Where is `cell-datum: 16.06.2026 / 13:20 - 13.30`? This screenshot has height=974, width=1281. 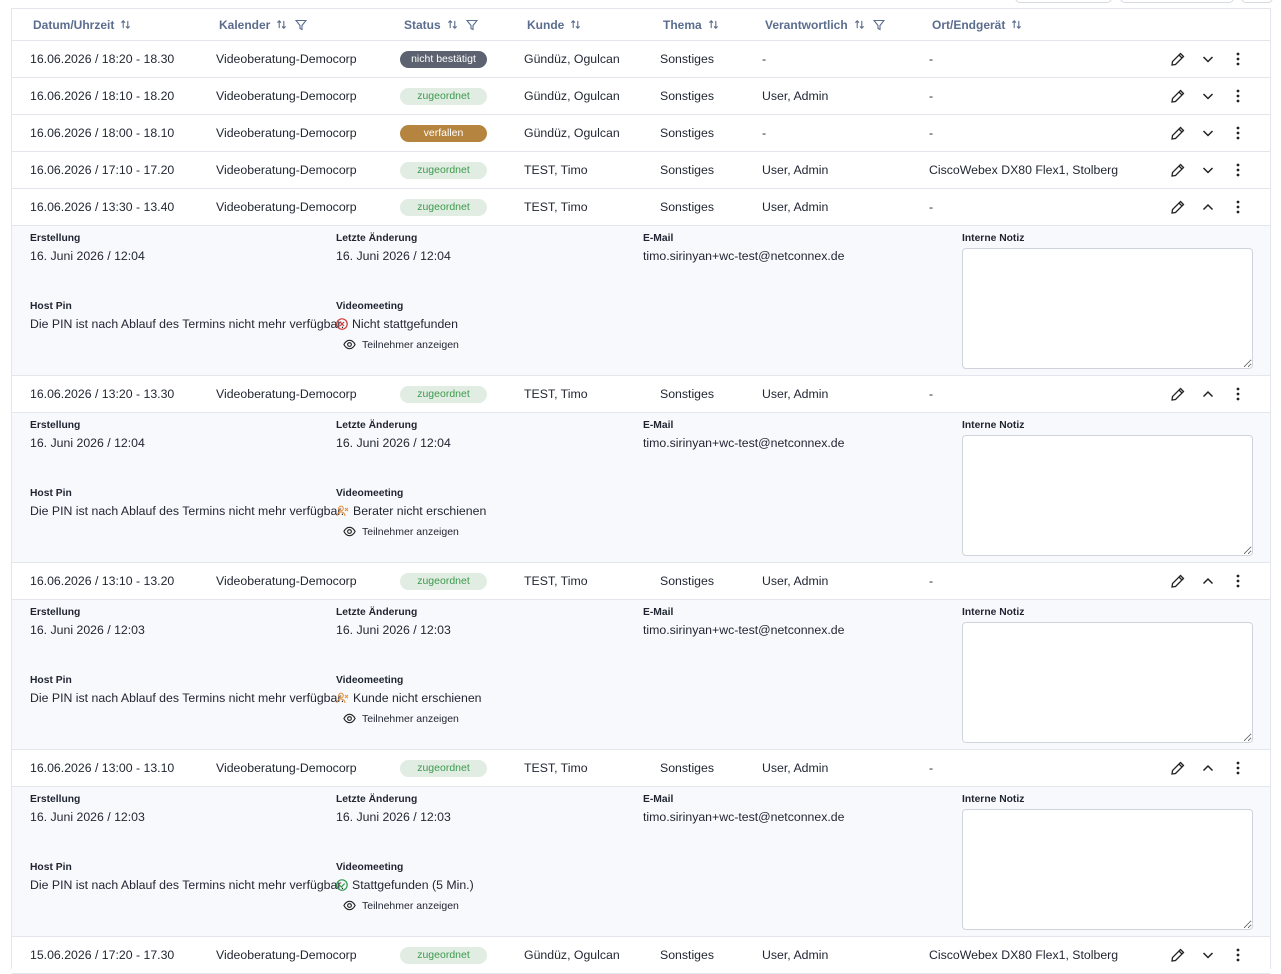 cell-datum: 16.06.2026 / 13:20 - 13.30 is located at coordinates (102, 394).